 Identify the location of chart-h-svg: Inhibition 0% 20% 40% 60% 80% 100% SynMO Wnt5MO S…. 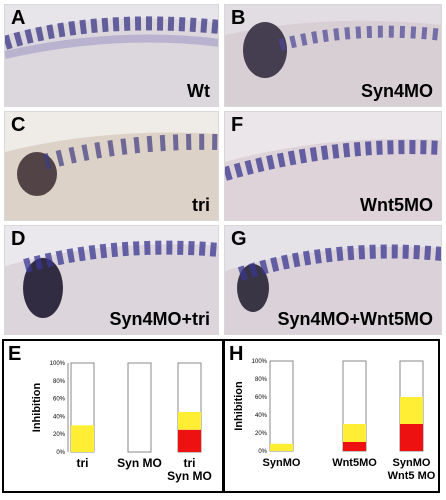
(334, 420).